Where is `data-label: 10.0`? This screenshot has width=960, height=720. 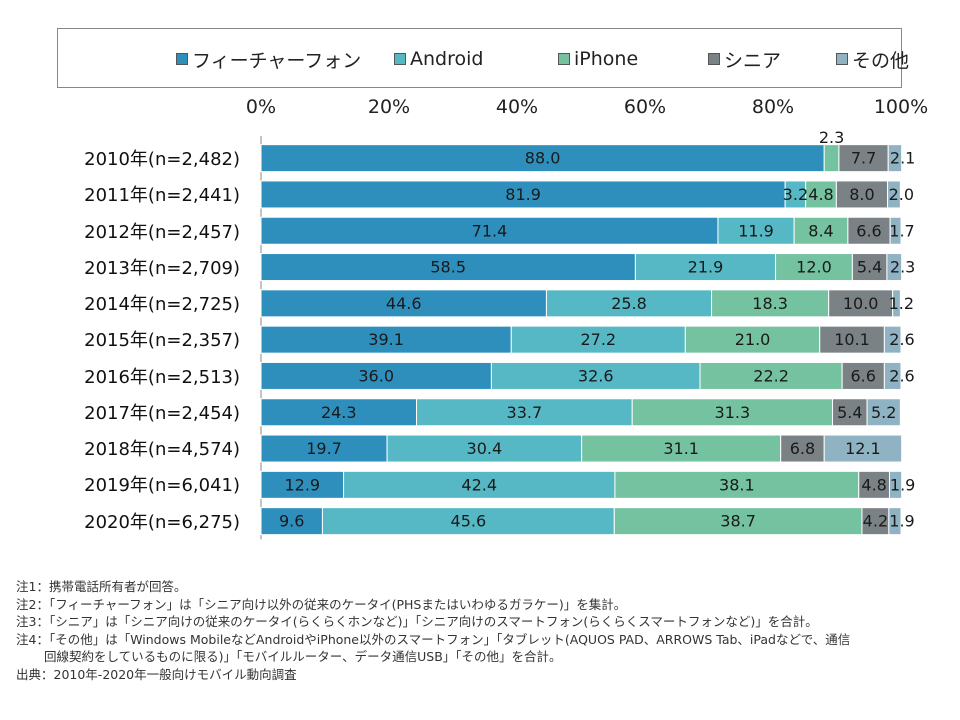
data-label: 10.0 is located at coordinates (861, 303).